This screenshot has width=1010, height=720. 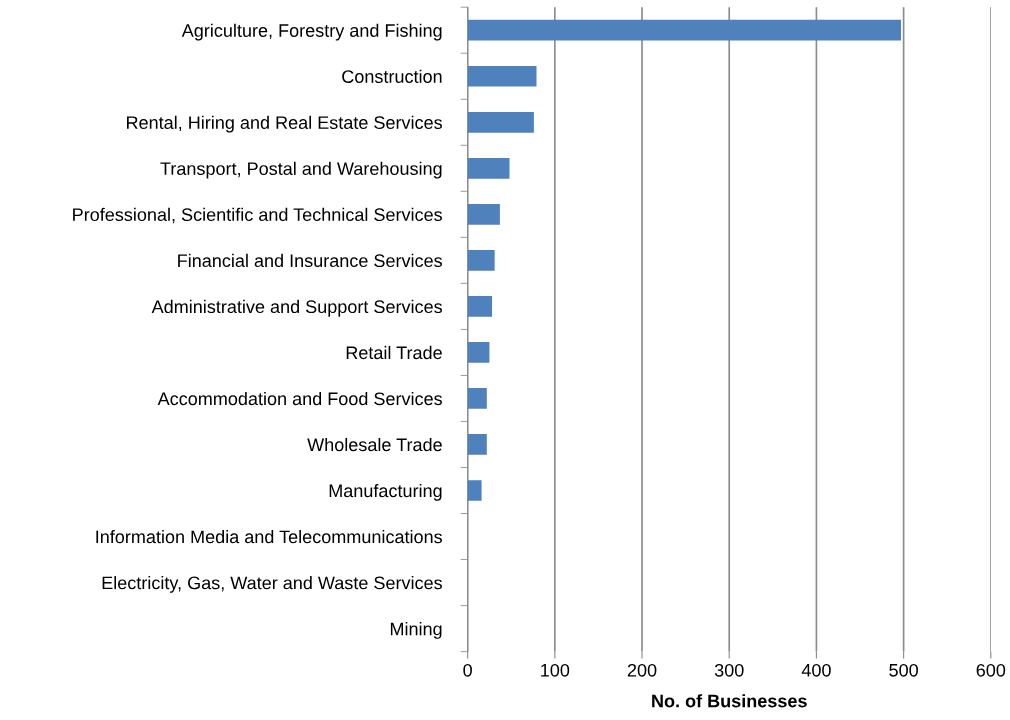 What do you see at coordinates (385, 492) in the screenshot?
I see `y-tick-label: Manufacturing` at bounding box center [385, 492].